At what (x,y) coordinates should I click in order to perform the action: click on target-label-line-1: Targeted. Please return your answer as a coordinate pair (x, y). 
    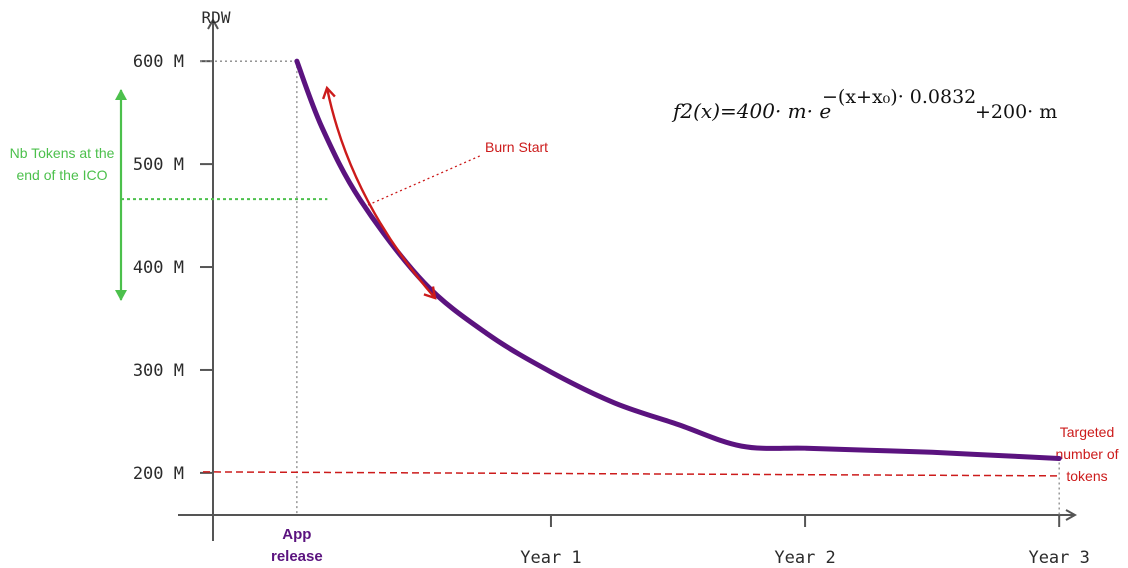
    Looking at the image, I should click on (1087, 432).